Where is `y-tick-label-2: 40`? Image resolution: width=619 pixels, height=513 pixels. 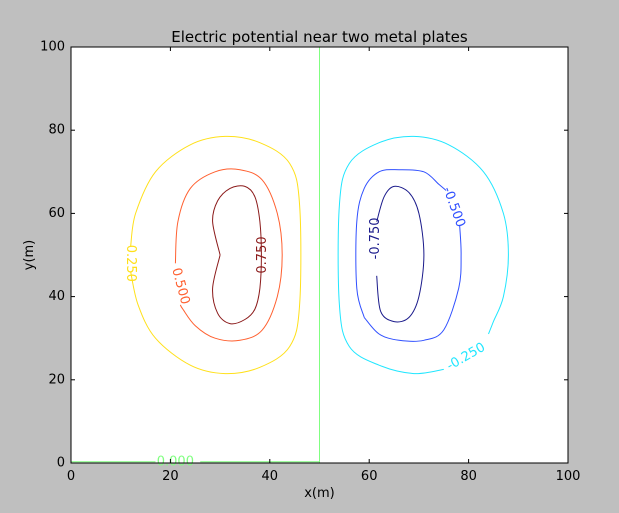
y-tick-label-2: 40 is located at coordinates (56, 296).